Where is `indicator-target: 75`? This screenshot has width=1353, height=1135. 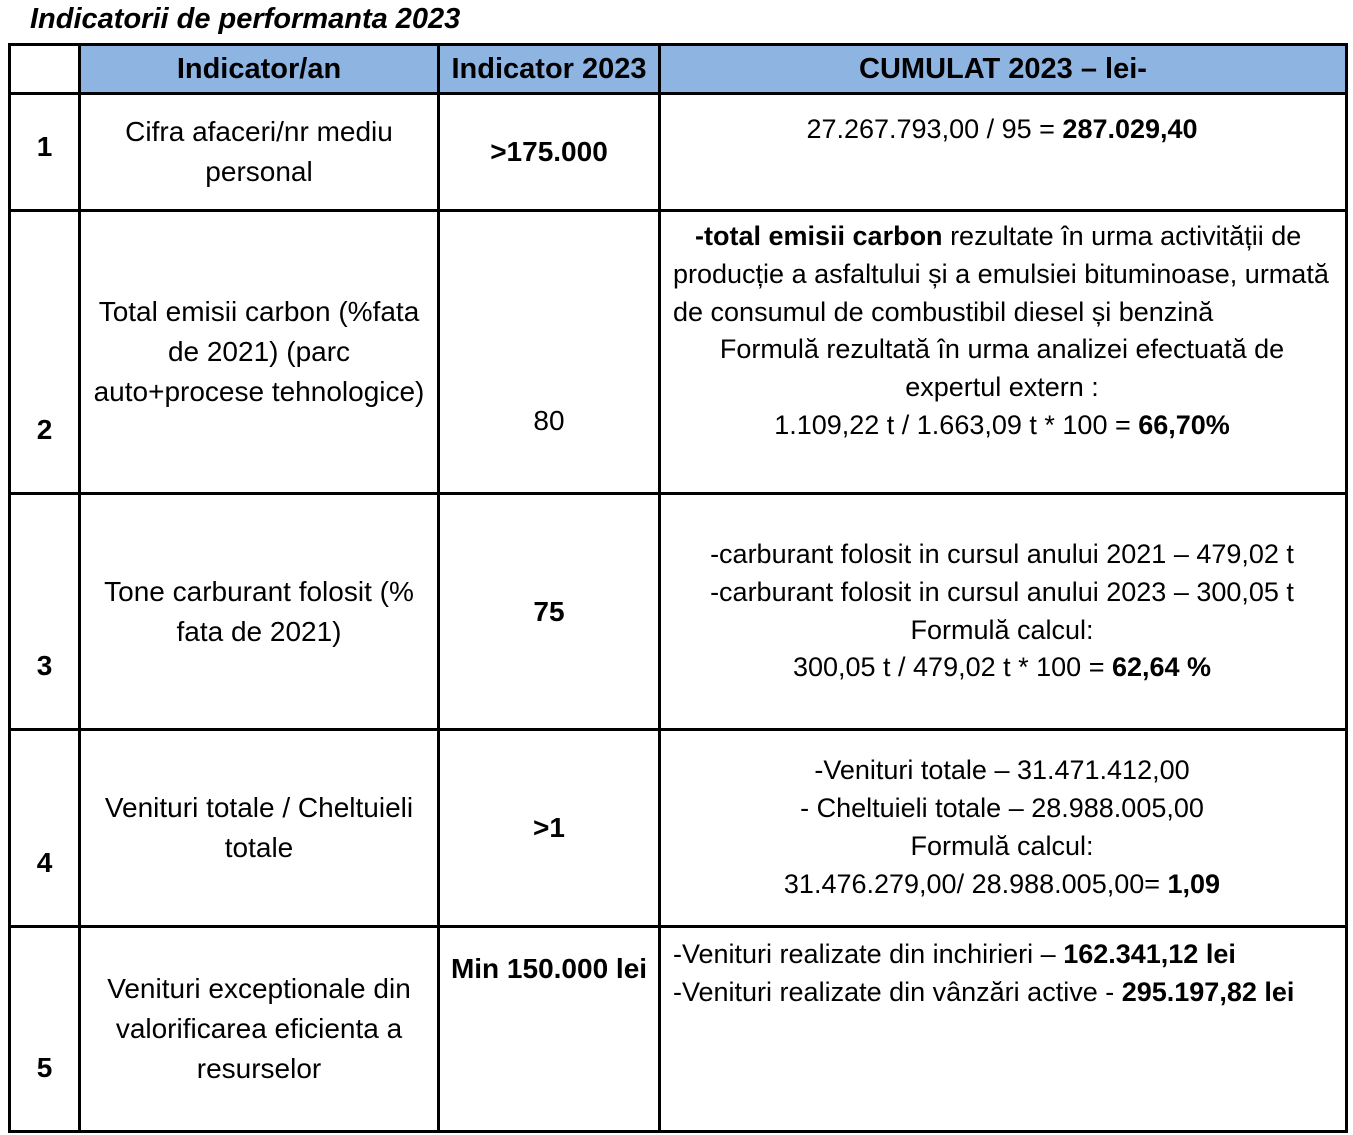 indicator-target: 75 is located at coordinates (549, 611).